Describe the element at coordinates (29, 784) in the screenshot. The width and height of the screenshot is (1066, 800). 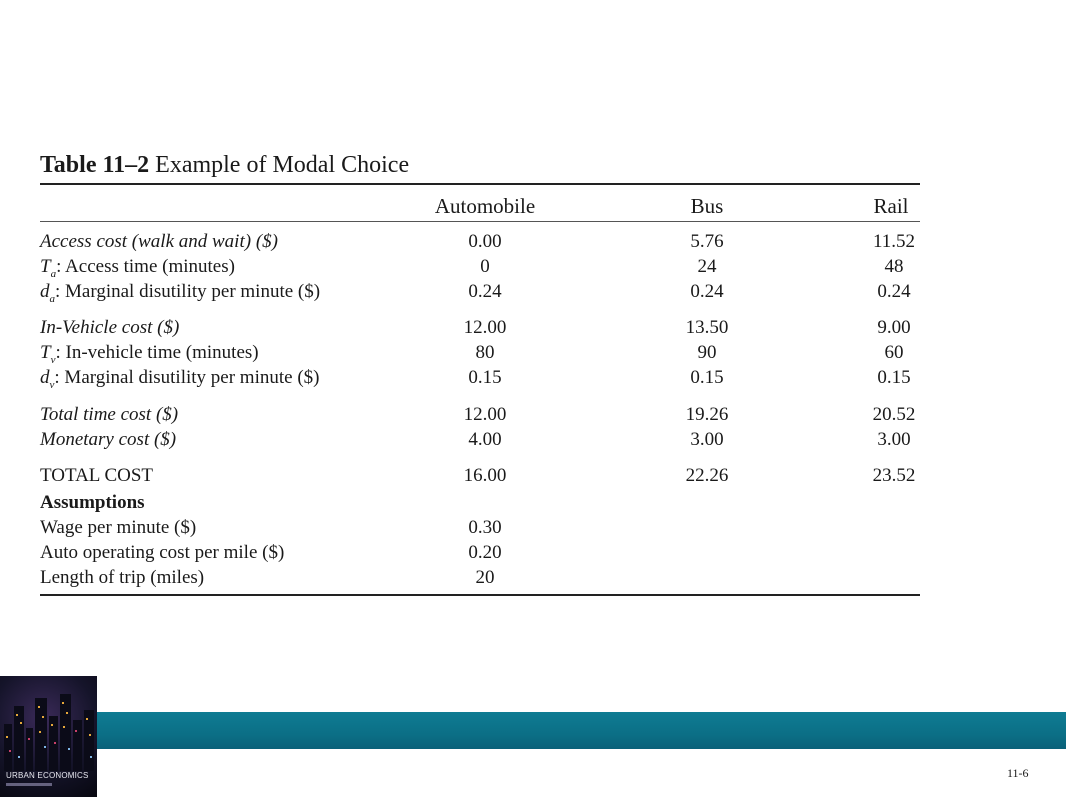
I see `book-cover-author-line` at that location.